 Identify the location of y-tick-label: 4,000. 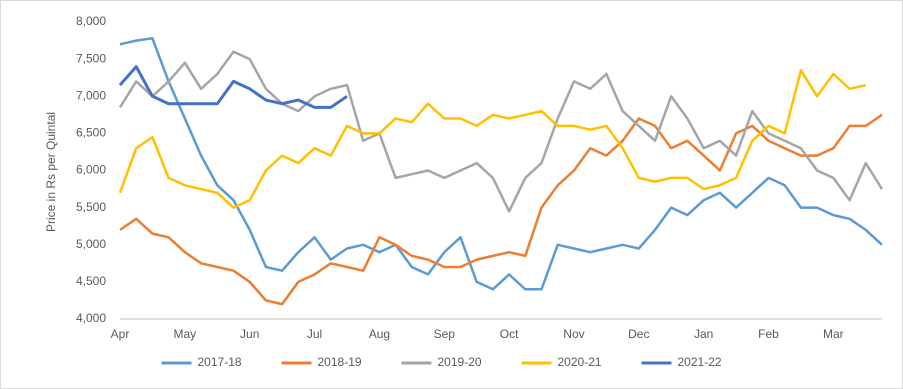
(91, 318).